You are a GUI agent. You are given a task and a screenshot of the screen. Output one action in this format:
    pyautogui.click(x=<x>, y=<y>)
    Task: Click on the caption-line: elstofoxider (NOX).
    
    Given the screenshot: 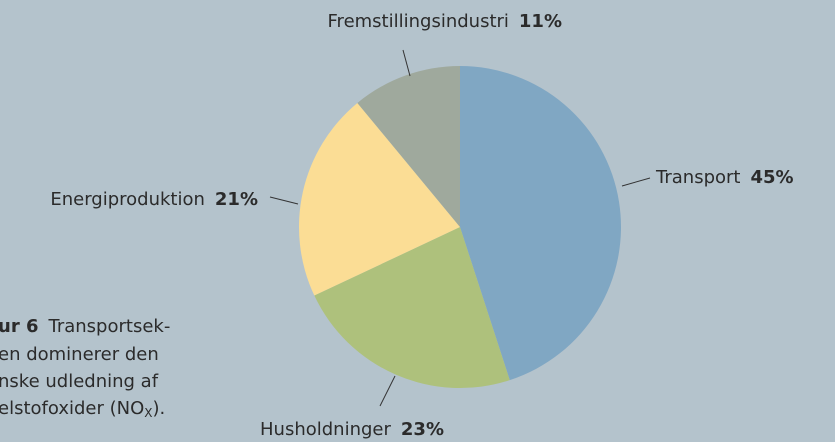 What is the action you would take?
    pyautogui.click(x=82, y=409)
    